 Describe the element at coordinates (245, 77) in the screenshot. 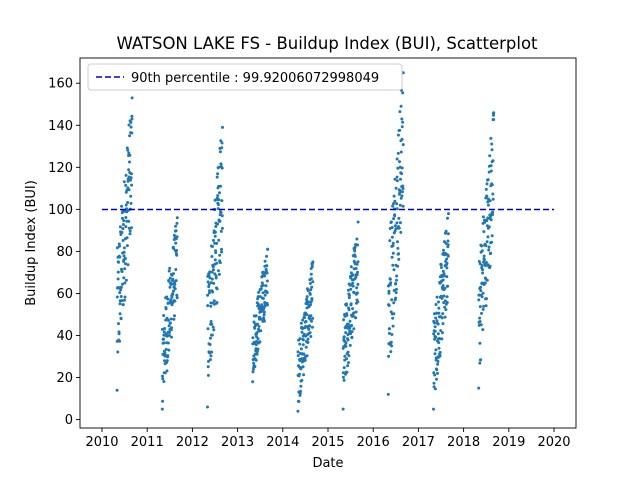

I see `legend: 90th percentile : 99.92006072998049` at that location.